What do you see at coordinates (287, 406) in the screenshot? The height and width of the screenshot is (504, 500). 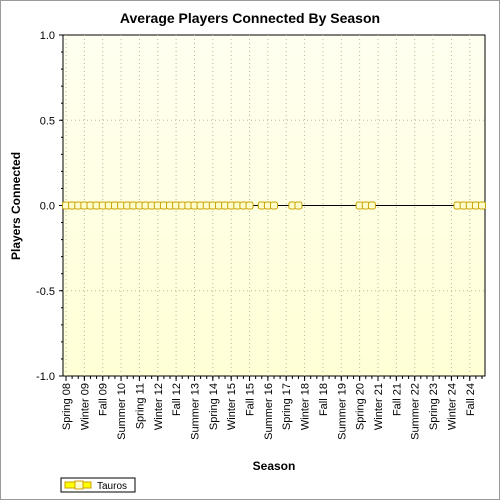 I see `x-tick-label: Spring 17` at bounding box center [287, 406].